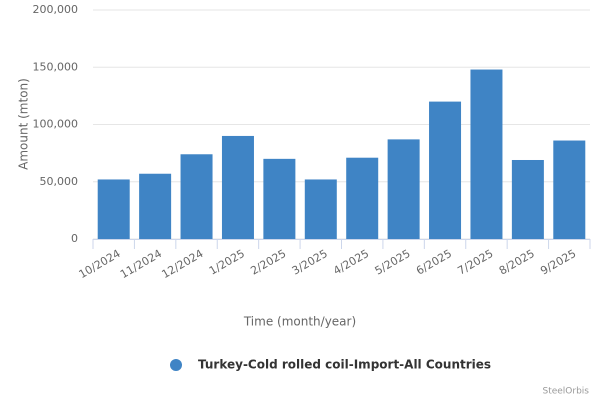 The image size is (600, 404). I want to click on credit: SteelOrbis, so click(565, 392).